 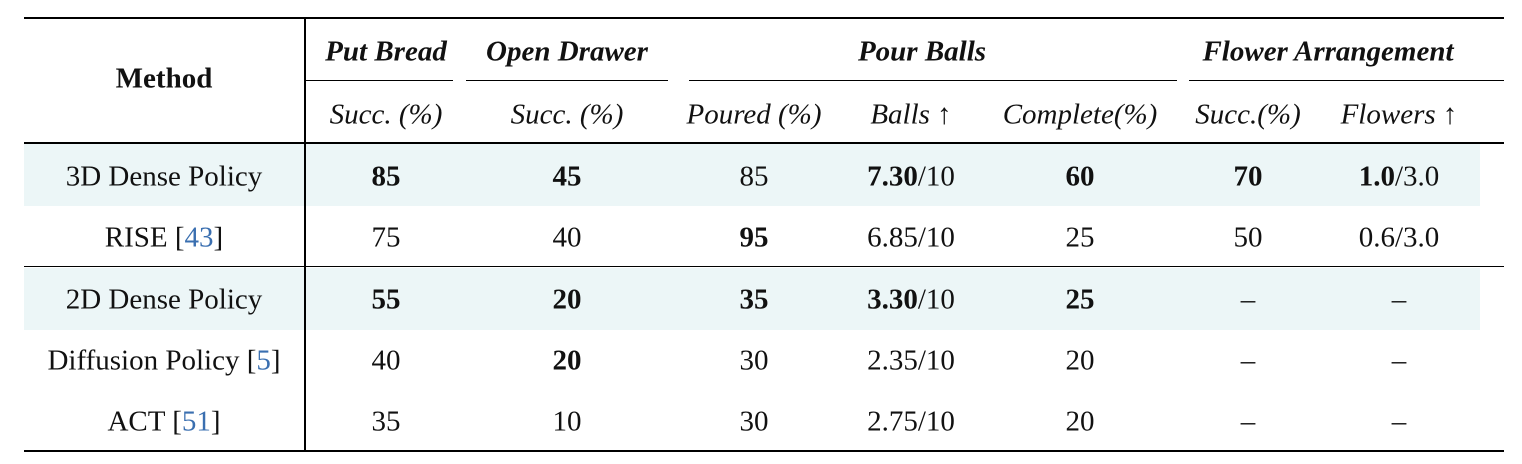 I want to click on row-highlight-2d-dense, so click(x=752, y=299).